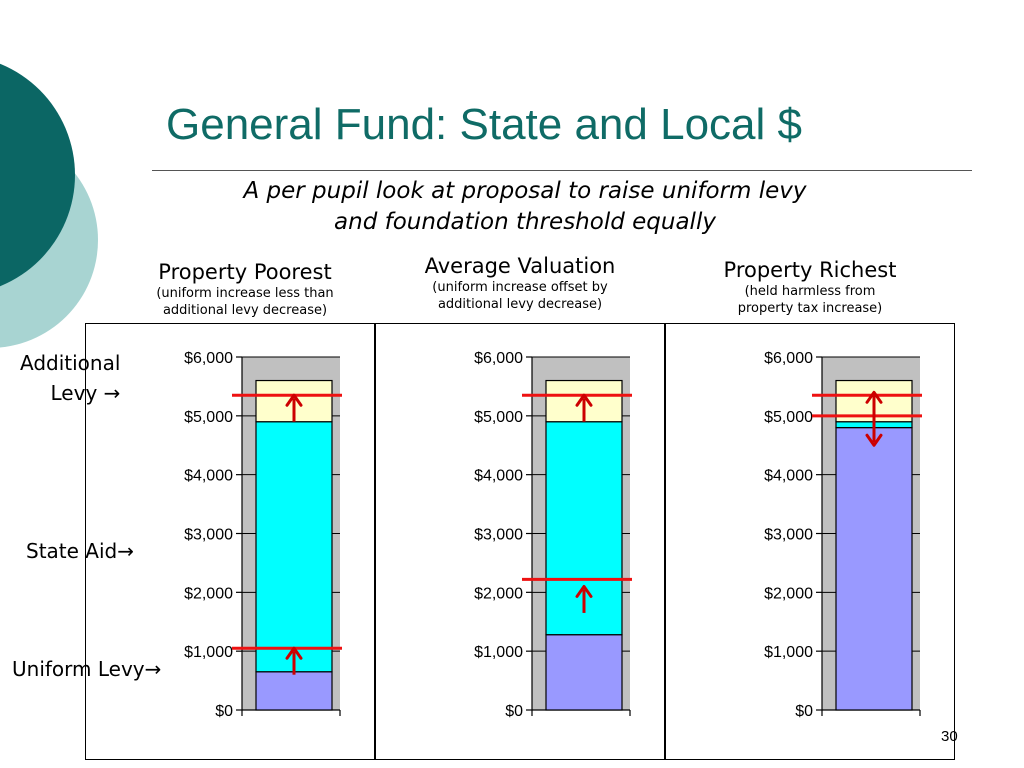  Describe the element at coordinates (788, 593) in the screenshot. I see `y-tick-label-richest: $2,000` at that location.